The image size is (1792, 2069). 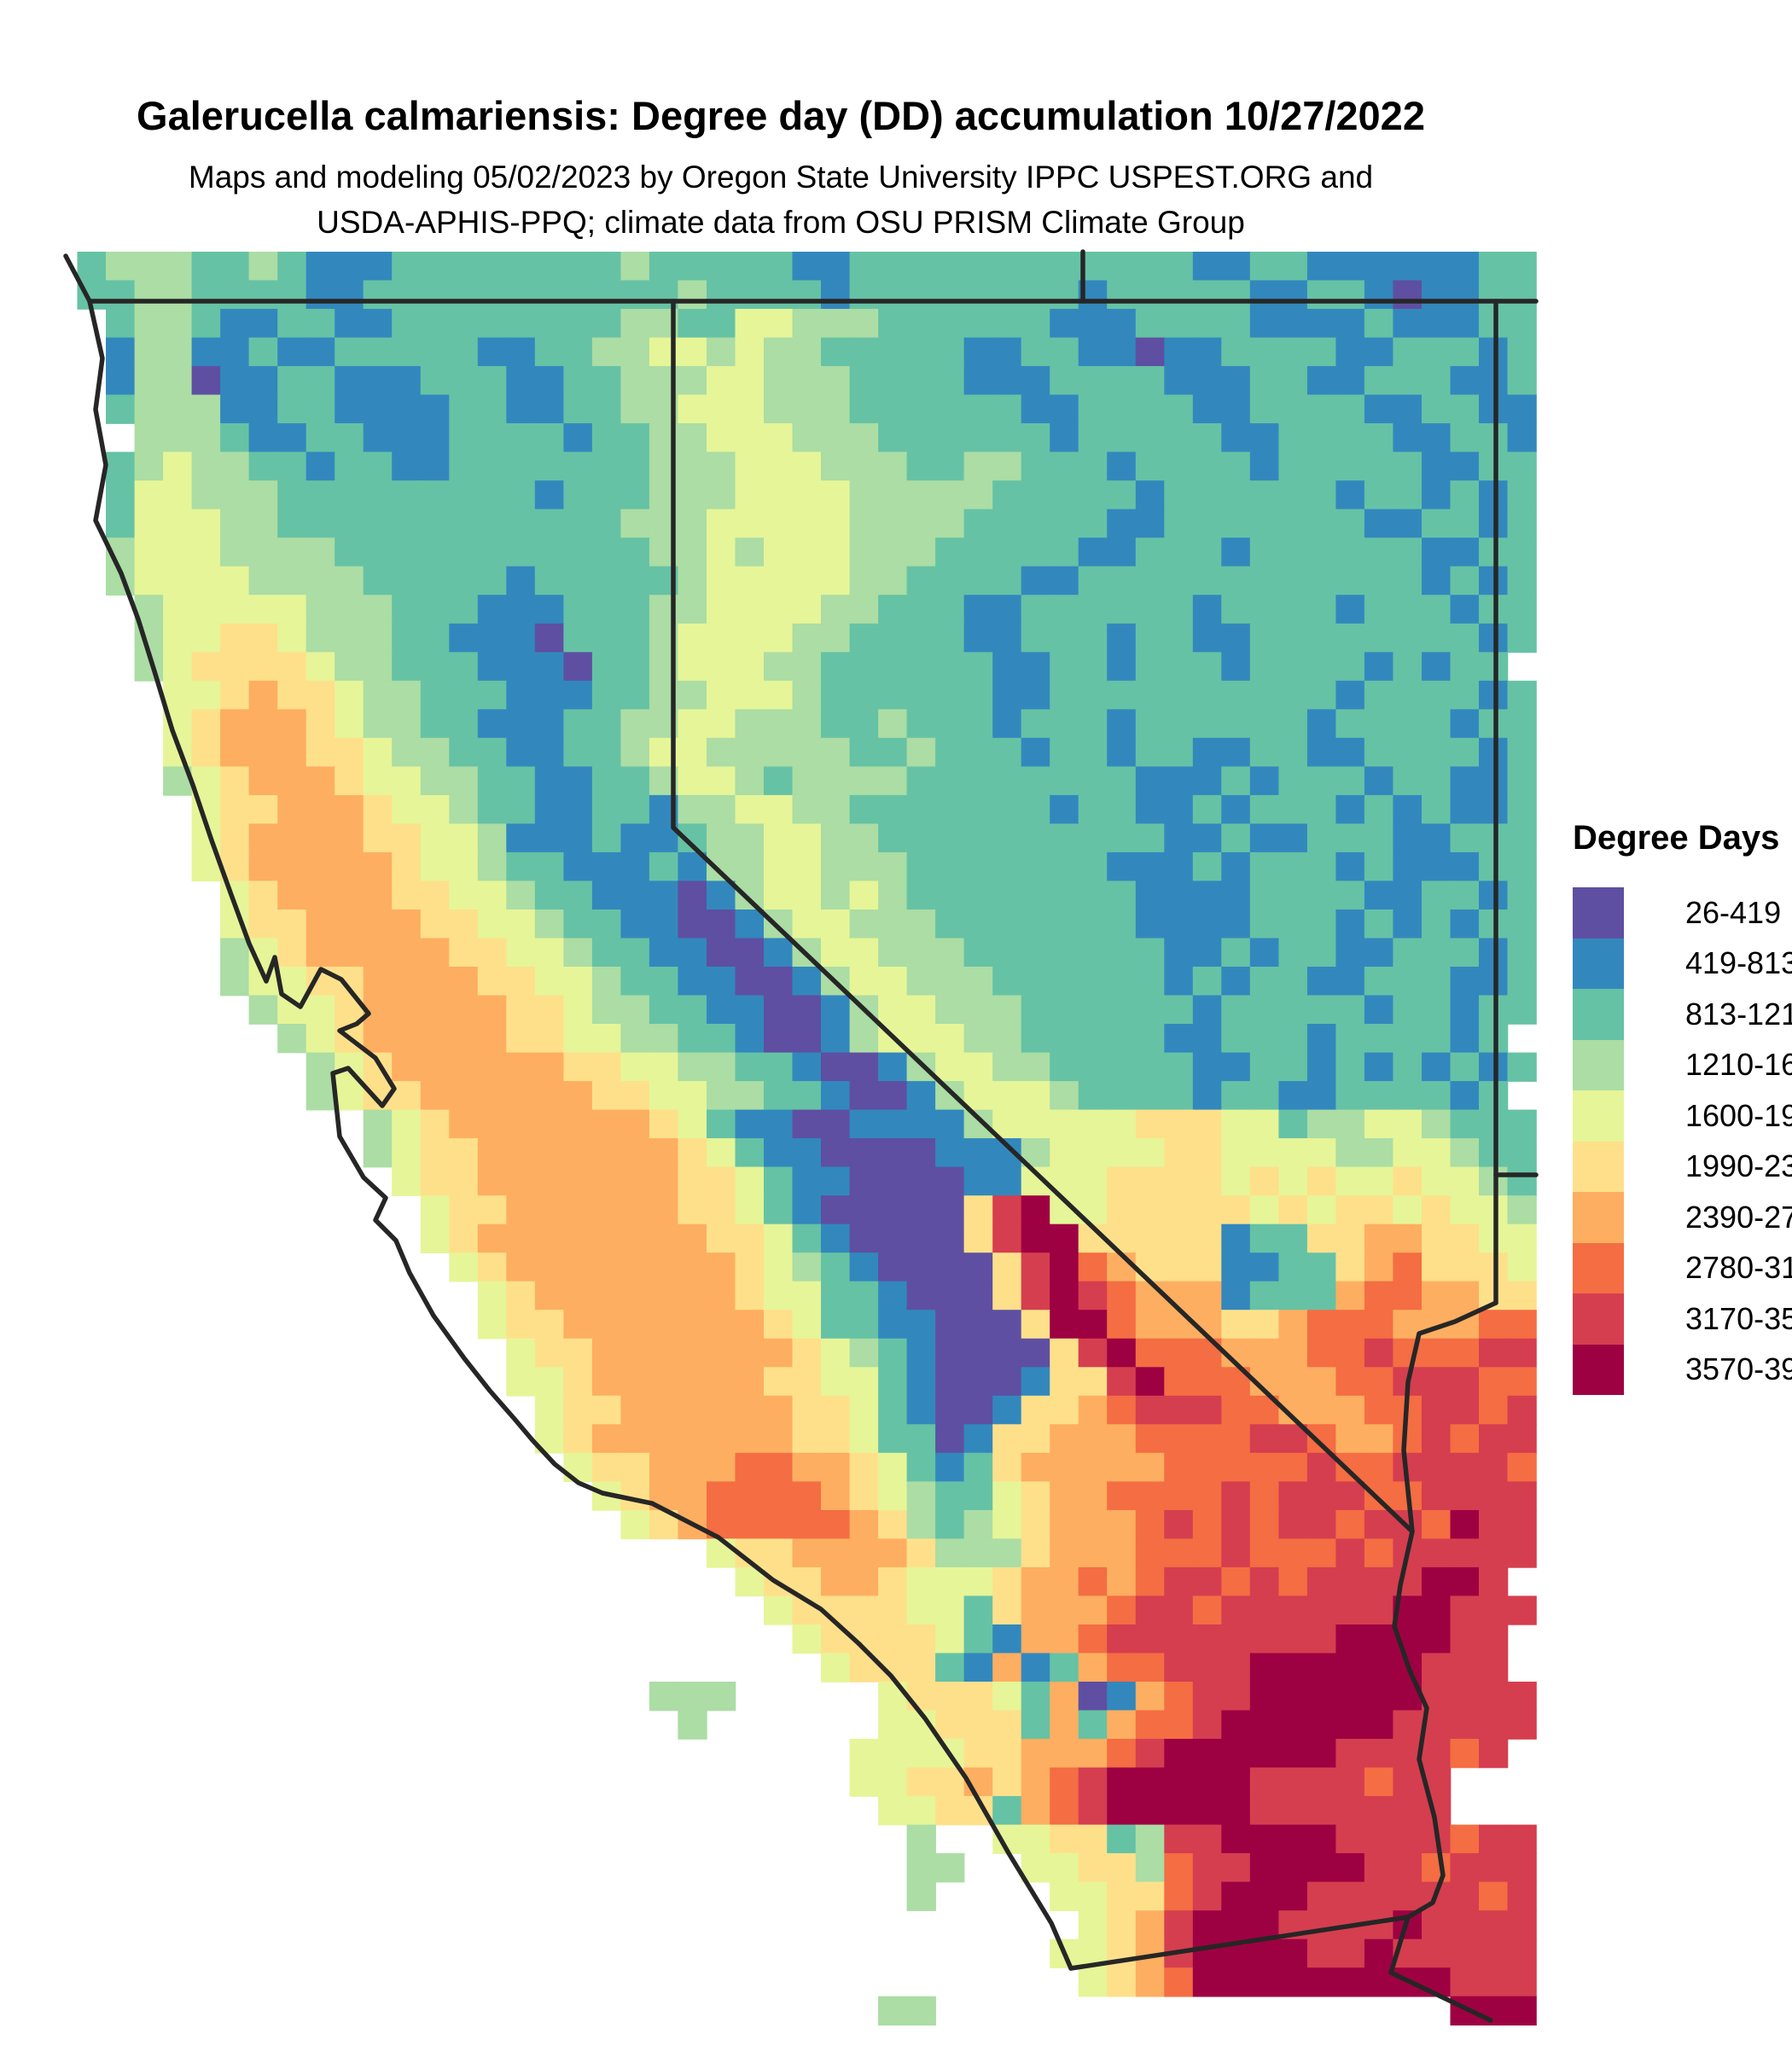 I want to click on ca-mexico-border, so click(x=1239, y=1943).